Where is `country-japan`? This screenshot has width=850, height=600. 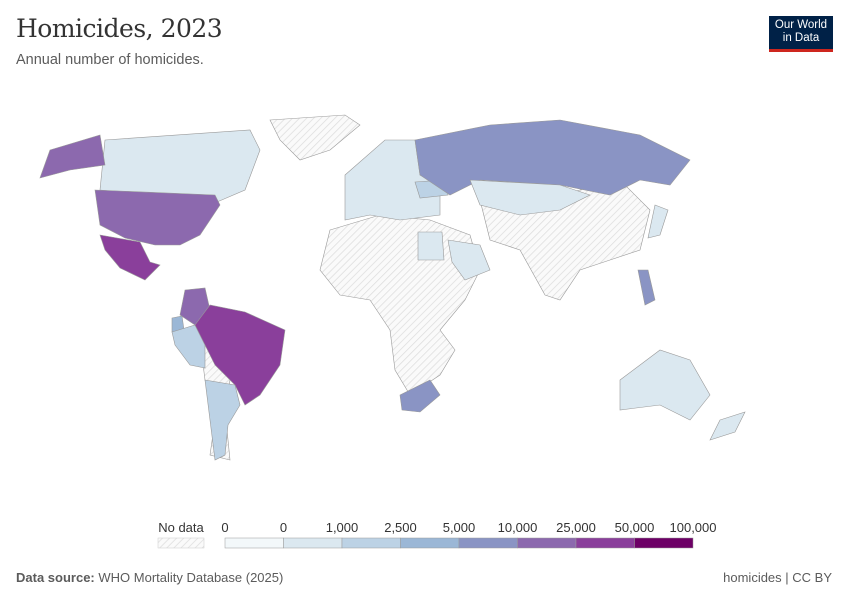
country-japan is located at coordinates (658, 221).